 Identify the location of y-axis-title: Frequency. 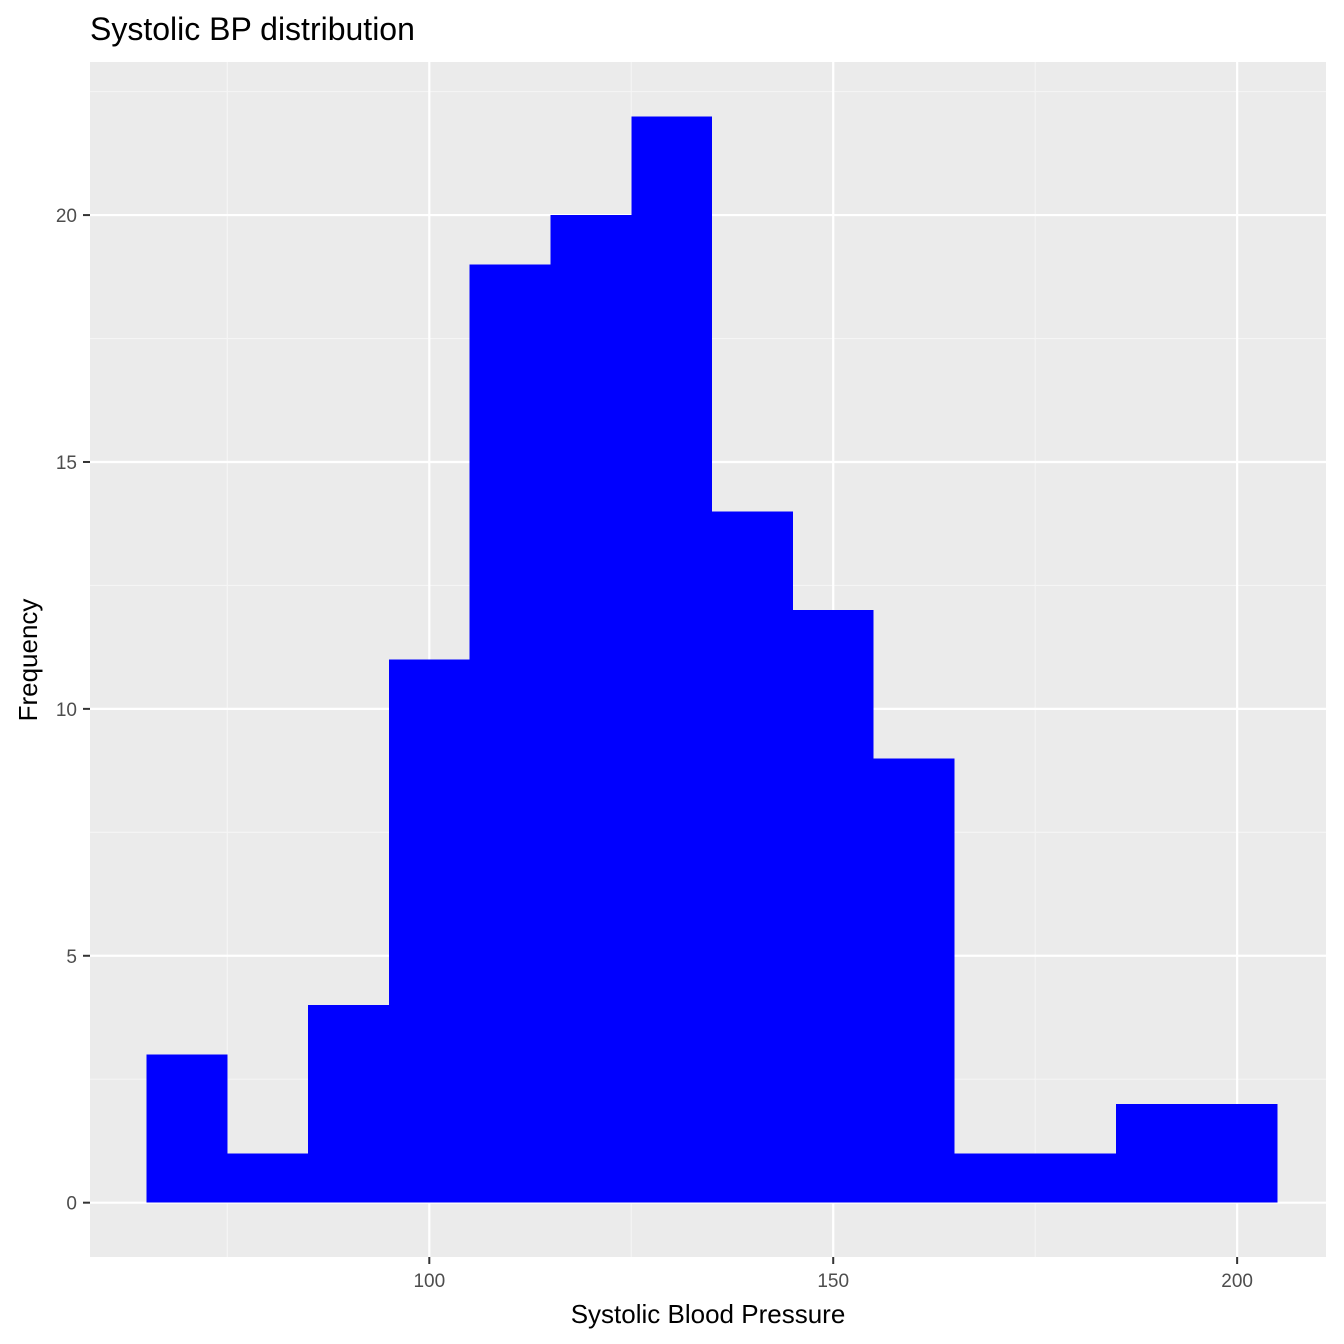
(28, 660).